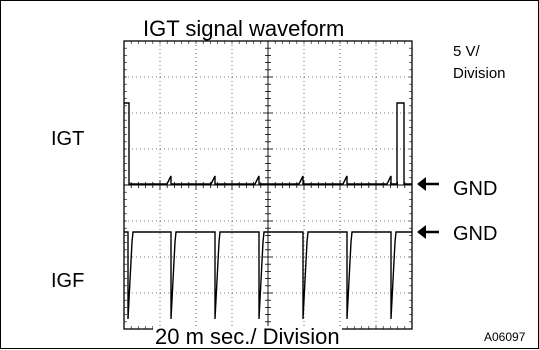 The height and width of the screenshot is (350, 539). I want to click on igt-ground-label: GND, so click(475, 189).